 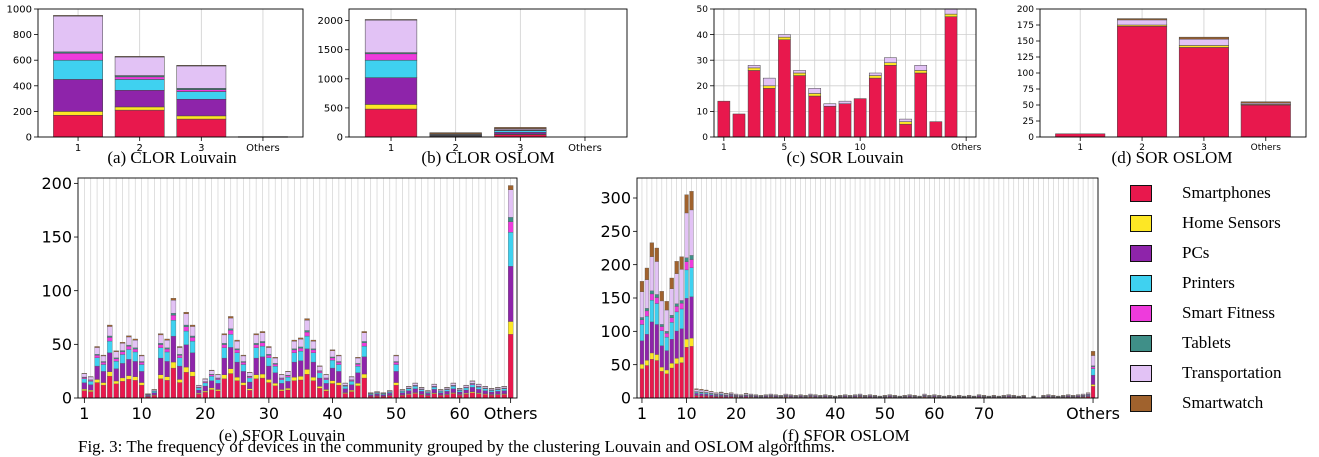 What do you see at coordinates (1028, 90) in the screenshot?
I see `y-tick-label: 75` at bounding box center [1028, 90].